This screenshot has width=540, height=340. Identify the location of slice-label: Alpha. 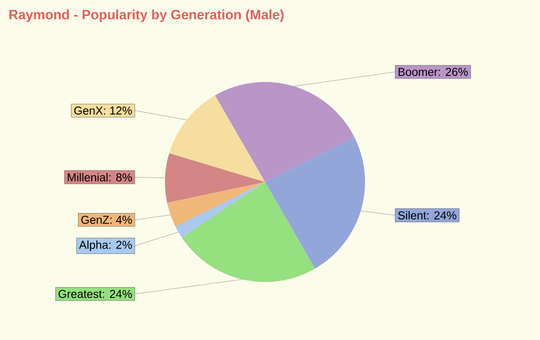
(93, 246).